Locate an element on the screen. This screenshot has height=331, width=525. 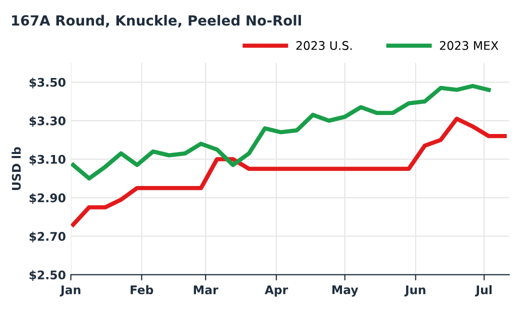
x-tick-label: Jul is located at coordinates (483, 290).